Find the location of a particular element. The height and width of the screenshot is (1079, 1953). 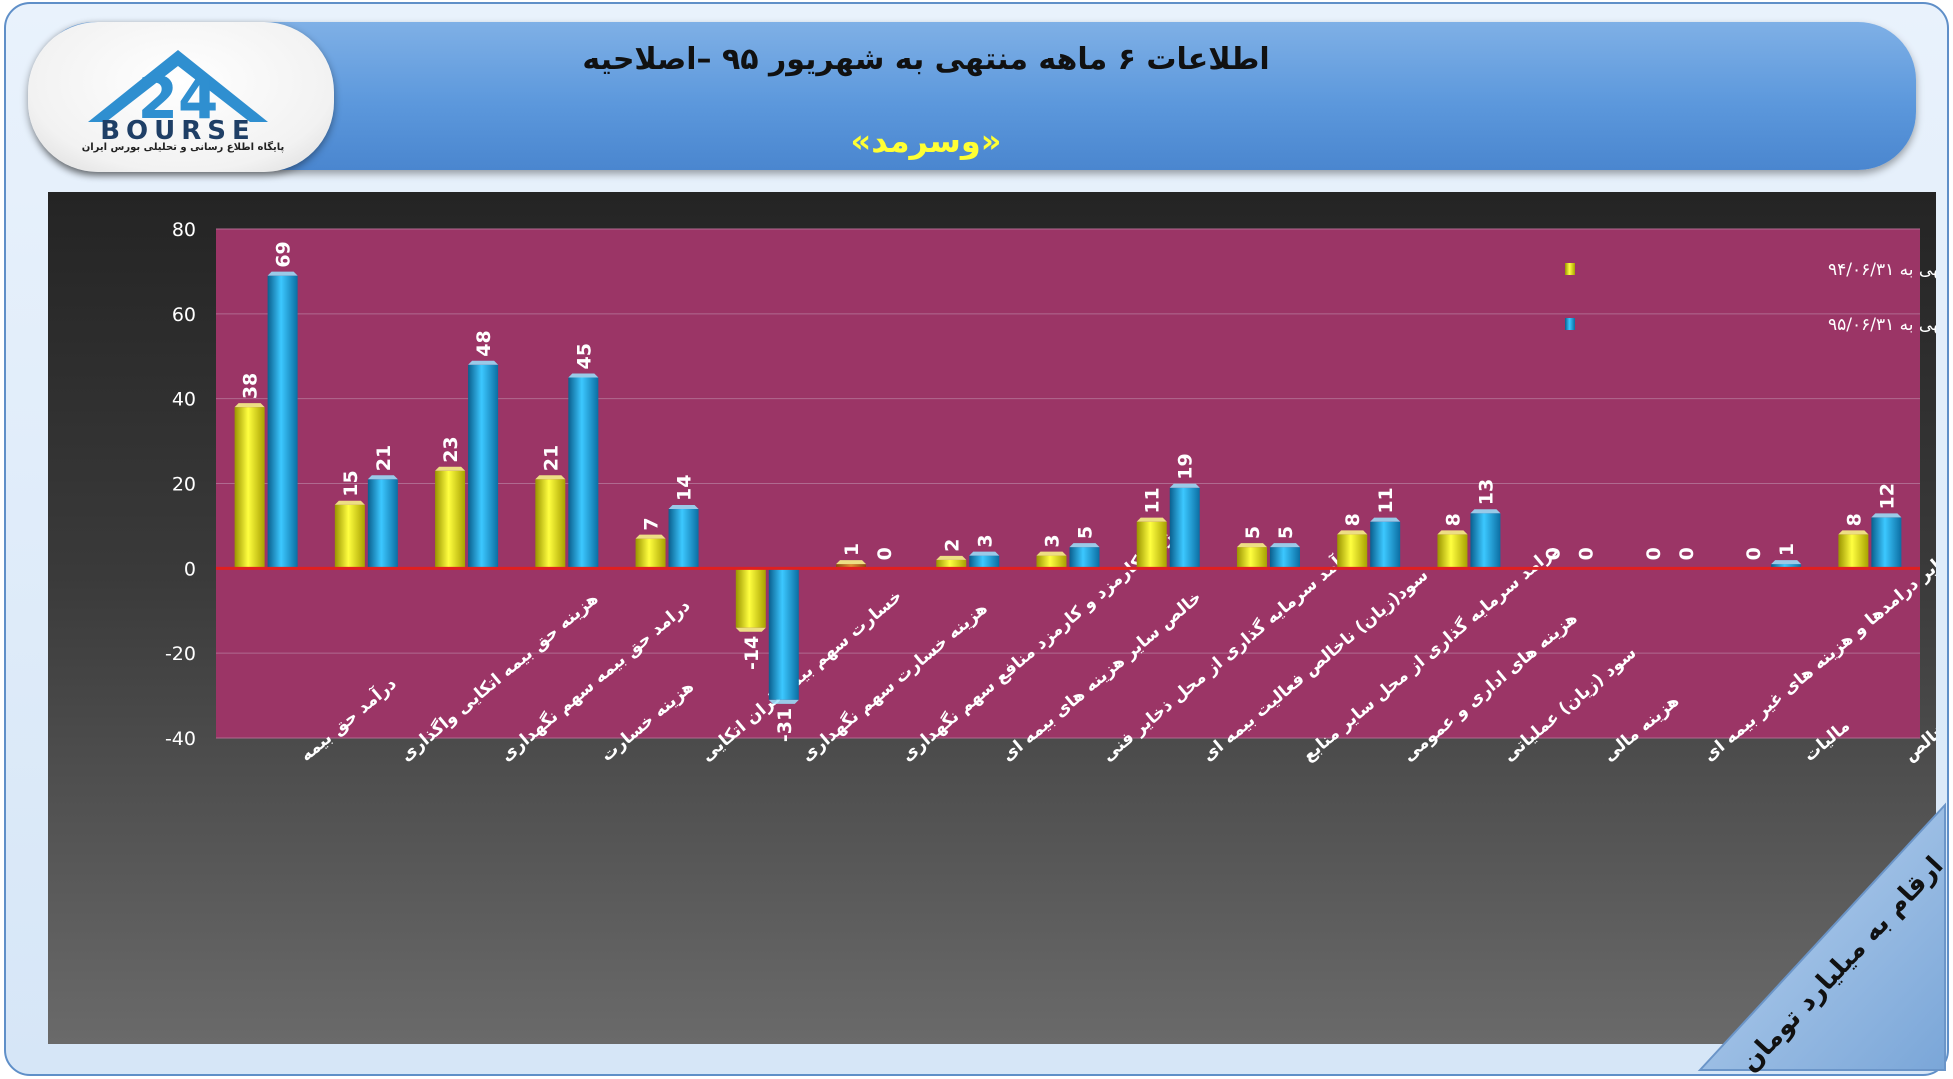

y-tick-label: 60 is located at coordinates (184, 315).